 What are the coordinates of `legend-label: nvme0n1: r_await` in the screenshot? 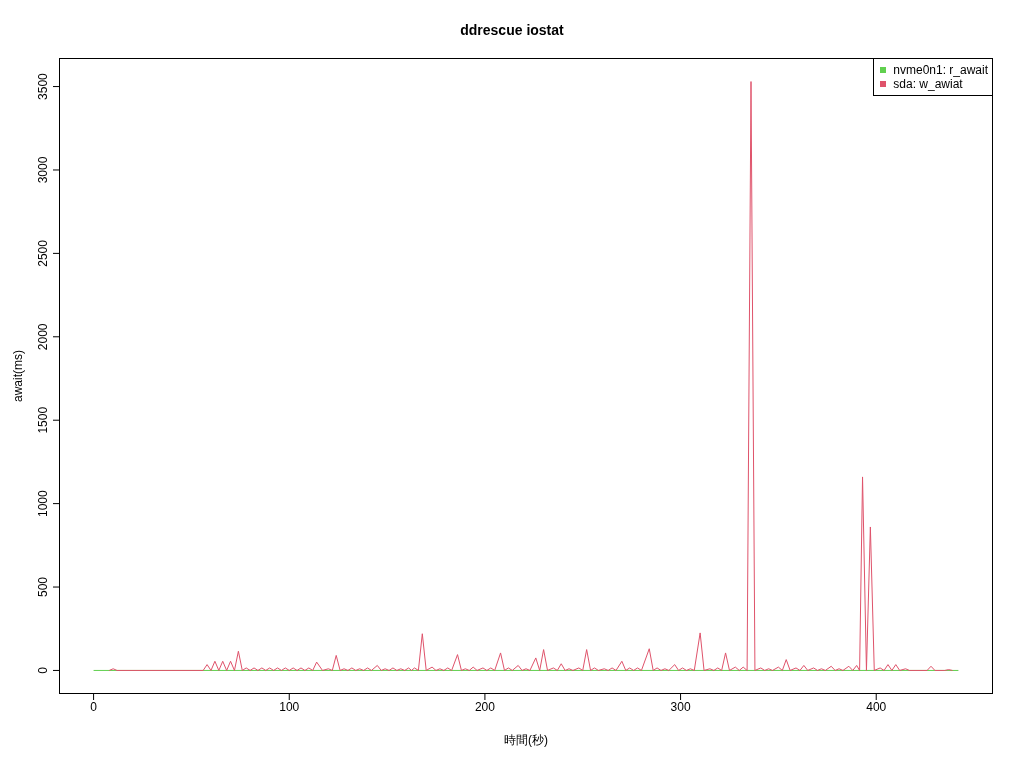 It's located at (940, 70).